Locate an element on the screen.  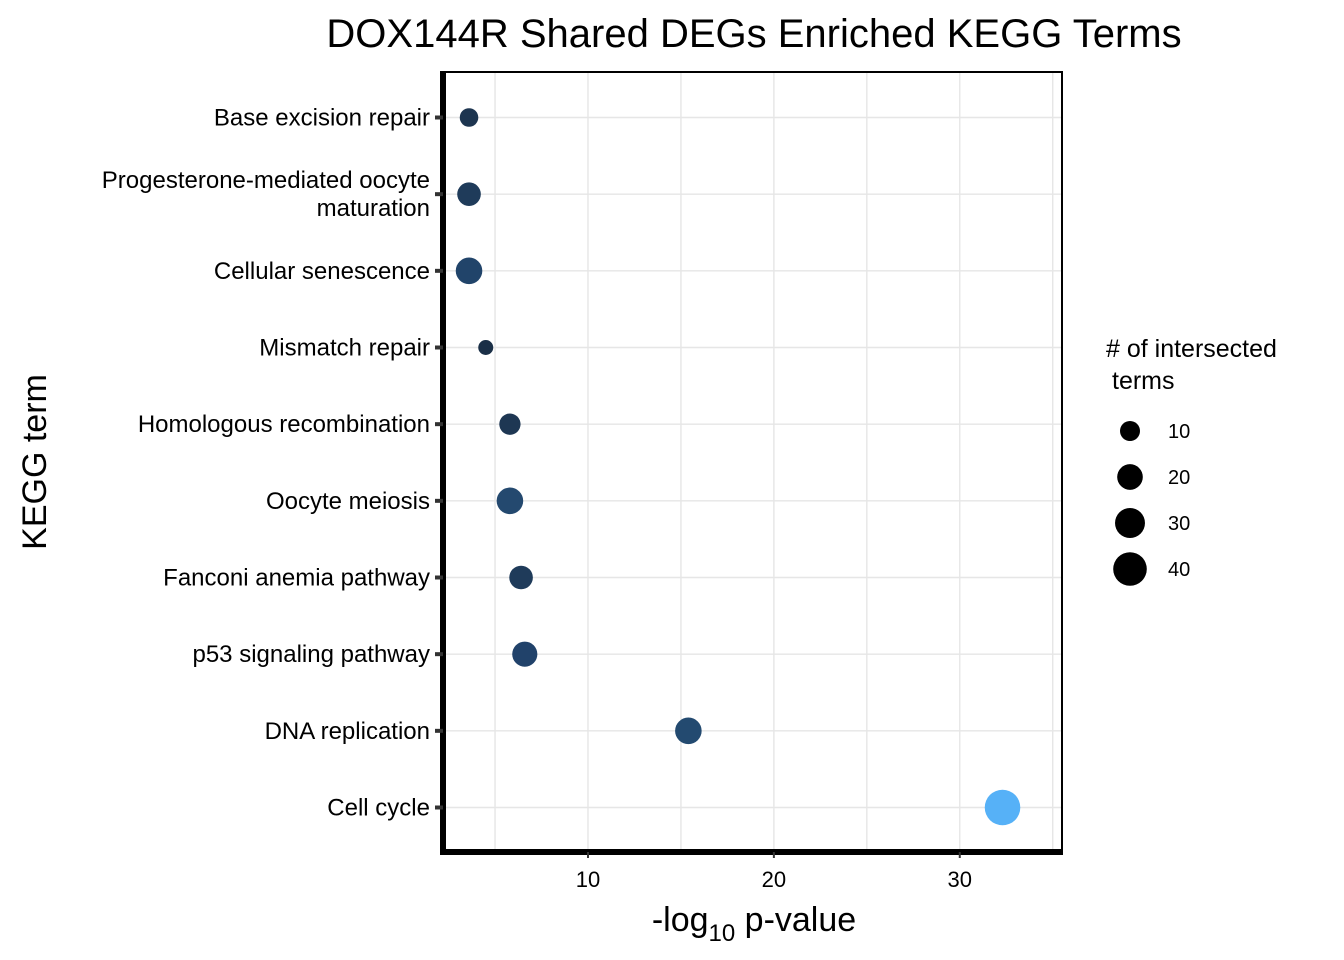
x-tick-label: 10 is located at coordinates (588, 879).